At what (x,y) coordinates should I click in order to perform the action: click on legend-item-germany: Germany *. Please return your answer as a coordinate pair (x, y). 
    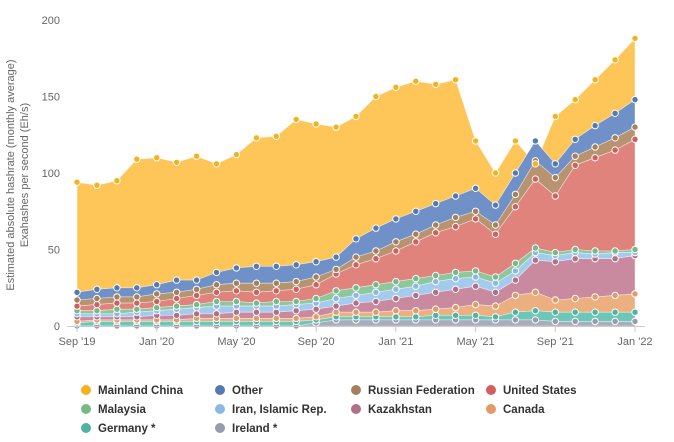
    Looking at the image, I should click on (118, 429).